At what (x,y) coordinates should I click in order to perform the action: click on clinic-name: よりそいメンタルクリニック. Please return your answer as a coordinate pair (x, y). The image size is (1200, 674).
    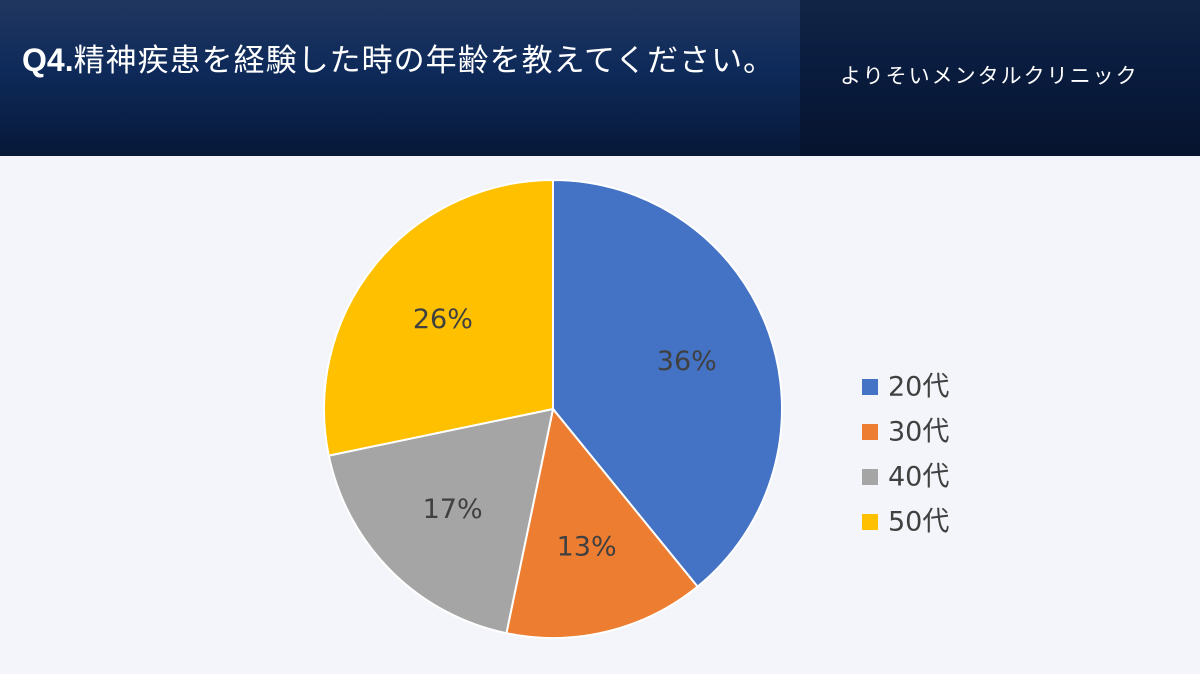
    Looking at the image, I should click on (989, 76).